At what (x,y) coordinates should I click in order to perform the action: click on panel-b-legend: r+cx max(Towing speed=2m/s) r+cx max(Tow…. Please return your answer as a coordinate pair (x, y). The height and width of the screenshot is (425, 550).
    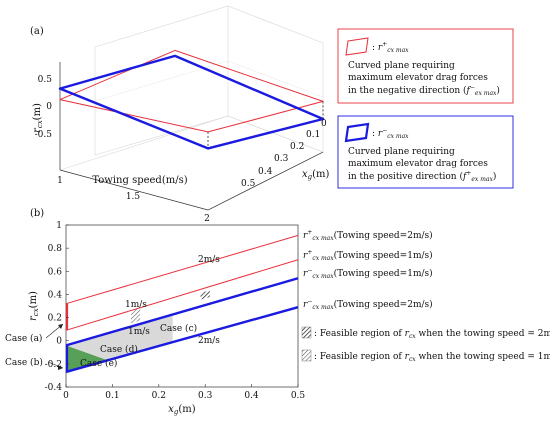
    Looking at the image, I should click on (425, 296).